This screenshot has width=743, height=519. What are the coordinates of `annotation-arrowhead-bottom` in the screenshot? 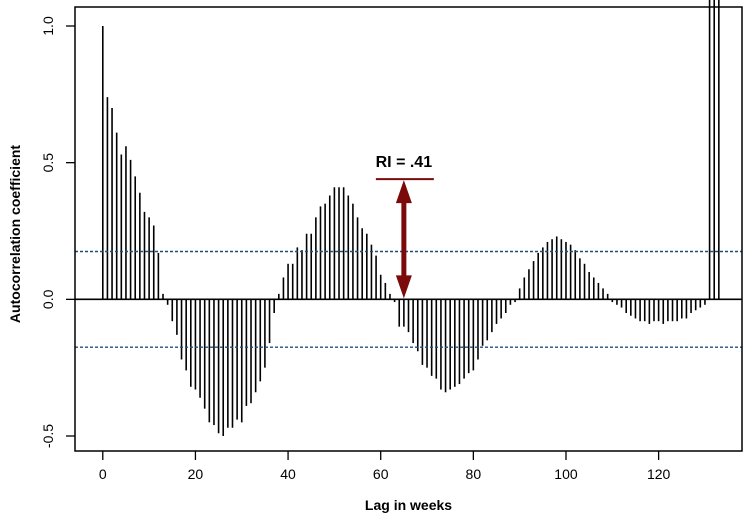 It's located at (403, 287).